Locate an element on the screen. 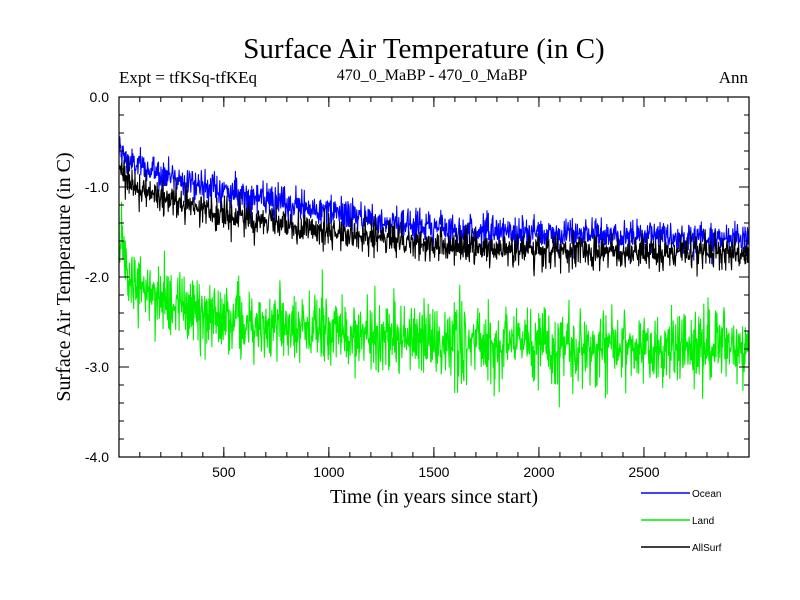 The width and height of the screenshot is (800, 600). legend-label-land: Land is located at coordinates (703, 521).